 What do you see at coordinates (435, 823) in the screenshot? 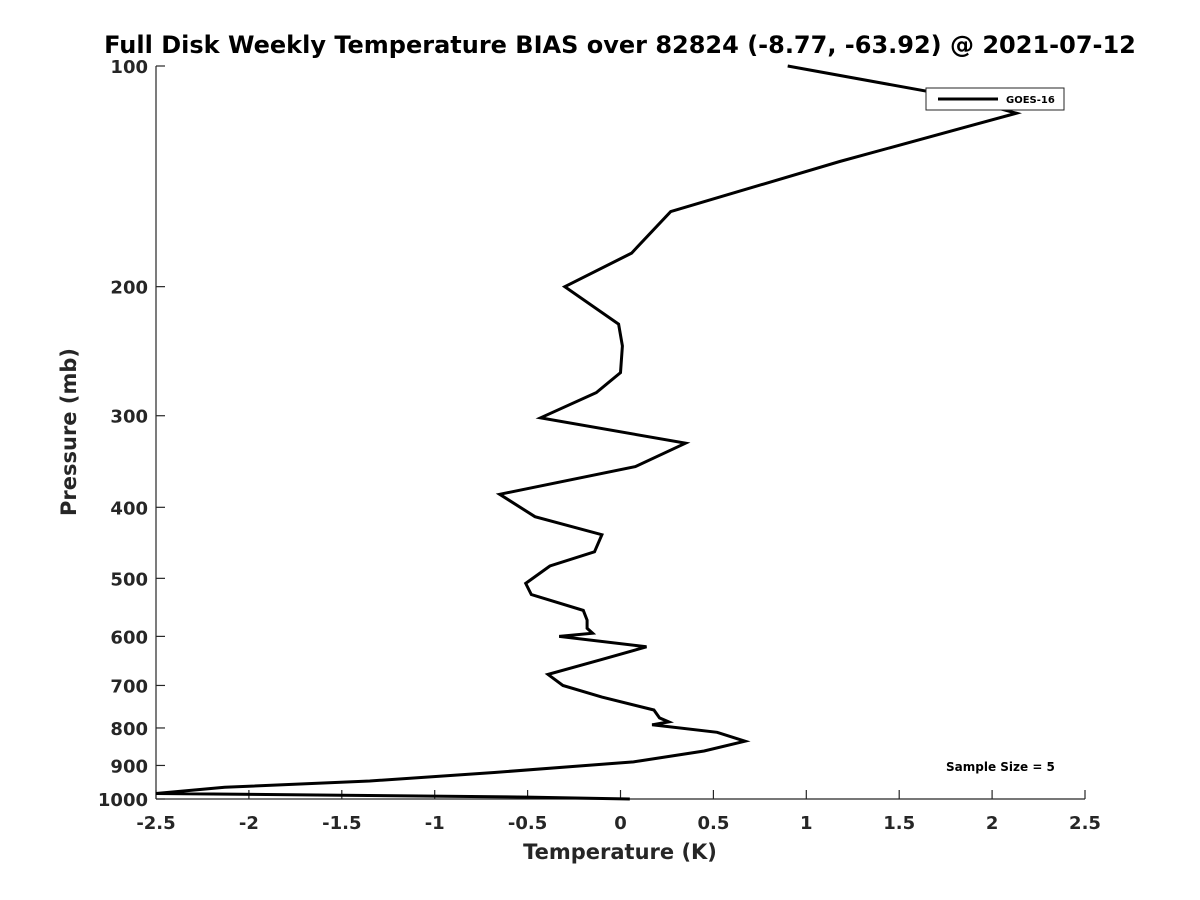
I see `x-tick-label: -1` at bounding box center [435, 823].